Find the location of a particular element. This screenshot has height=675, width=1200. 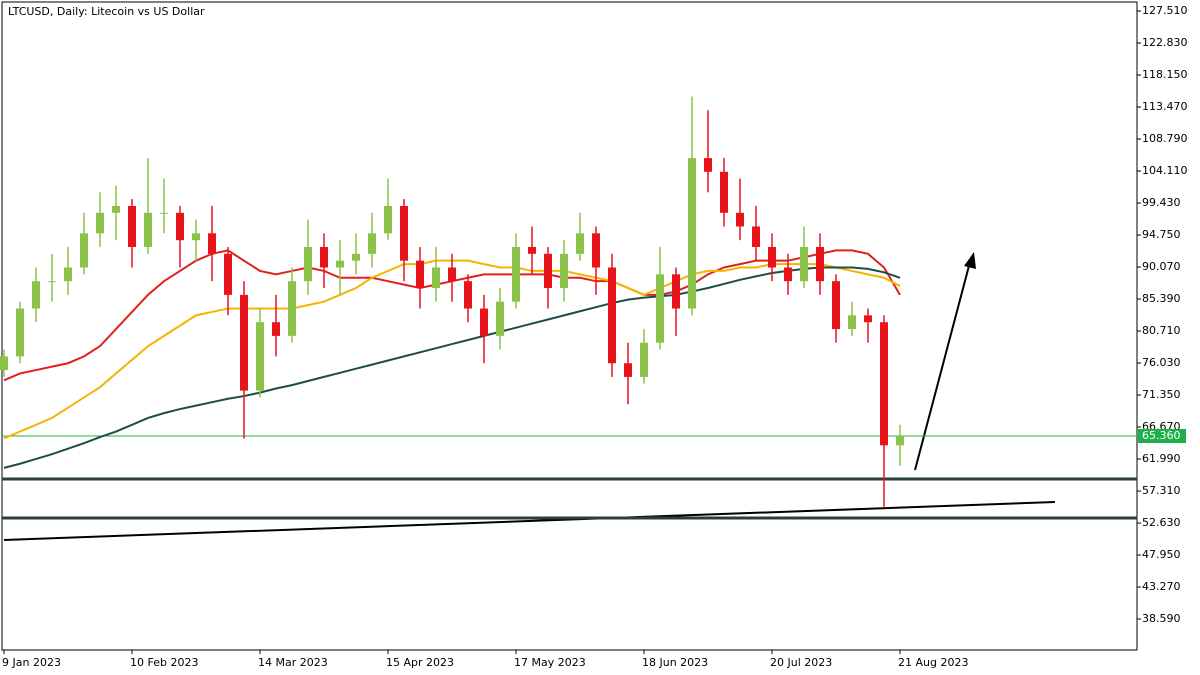

x-tick-label: 20 Jul 2023 is located at coordinates (801, 662).